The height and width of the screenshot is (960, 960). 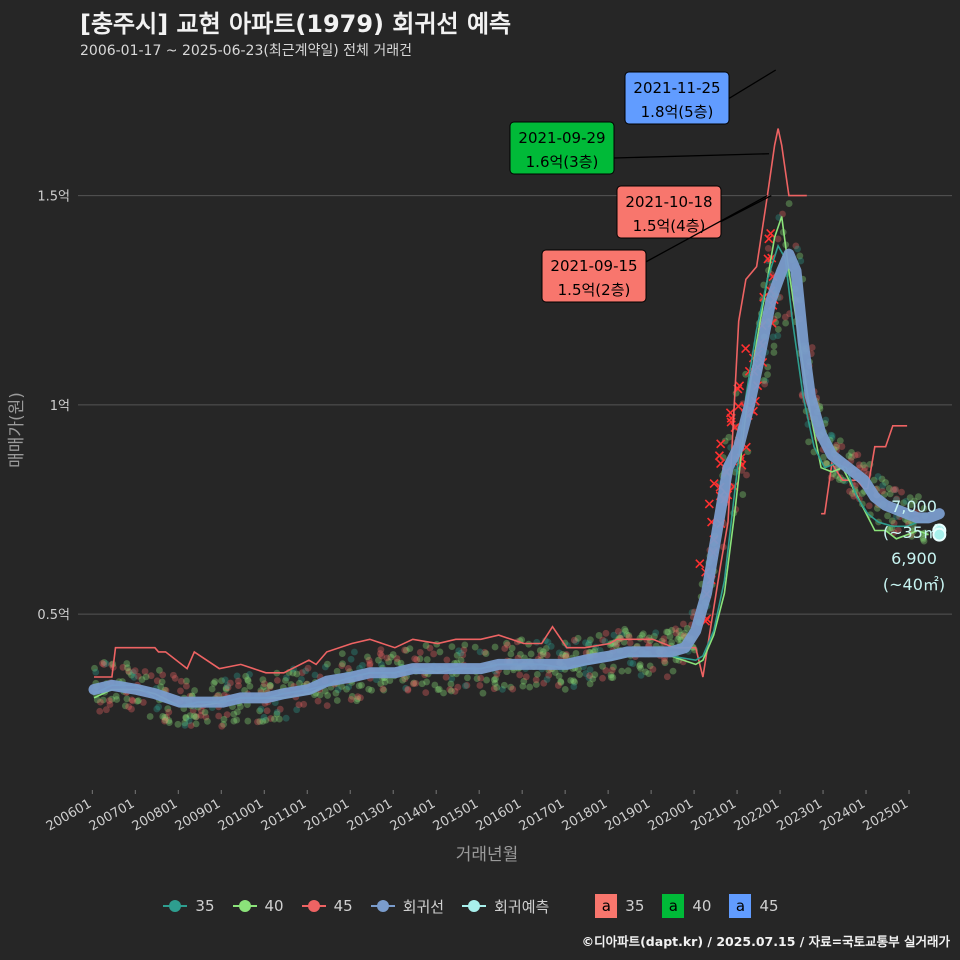 What do you see at coordinates (198, 815) in the screenshot?
I see `x-tick-label: 200901` at bounding box center [198, 815].